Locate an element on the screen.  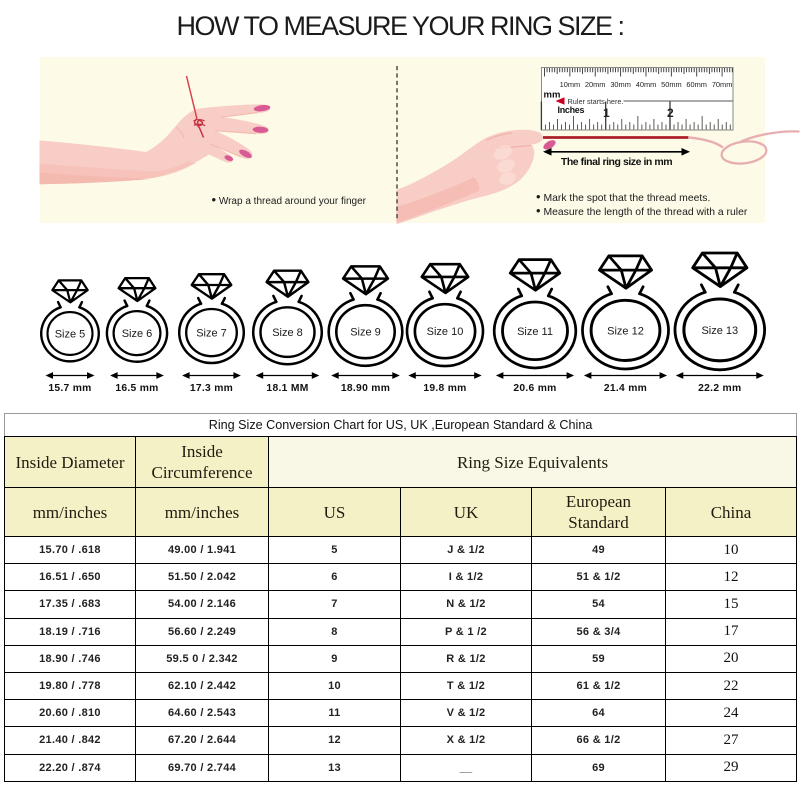
svg-text: Size 7 is located at coordinates (211, 334).